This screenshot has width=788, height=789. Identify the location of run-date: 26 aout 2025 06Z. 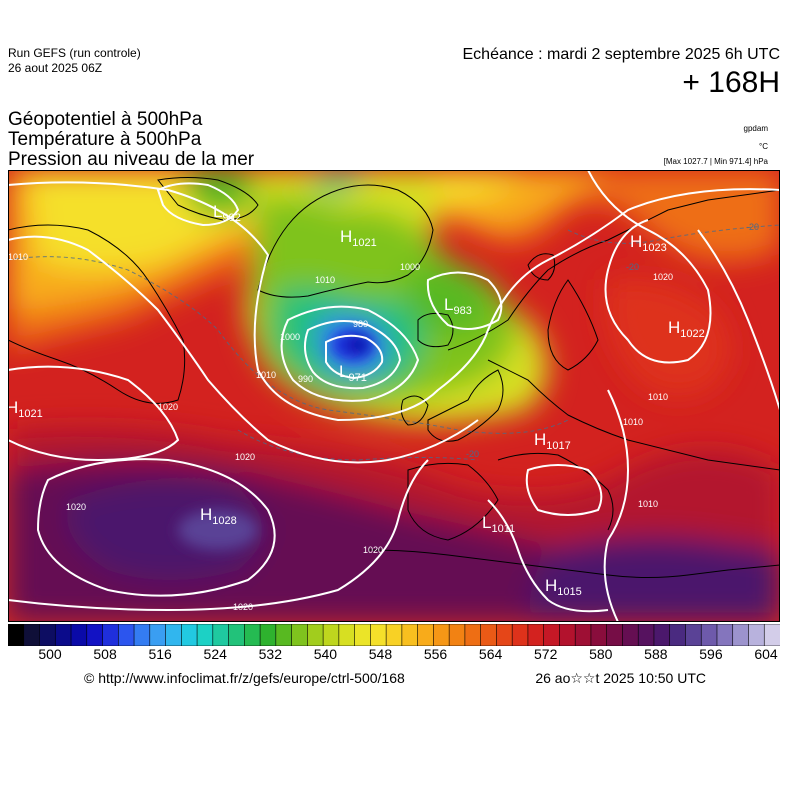
(55, 68).